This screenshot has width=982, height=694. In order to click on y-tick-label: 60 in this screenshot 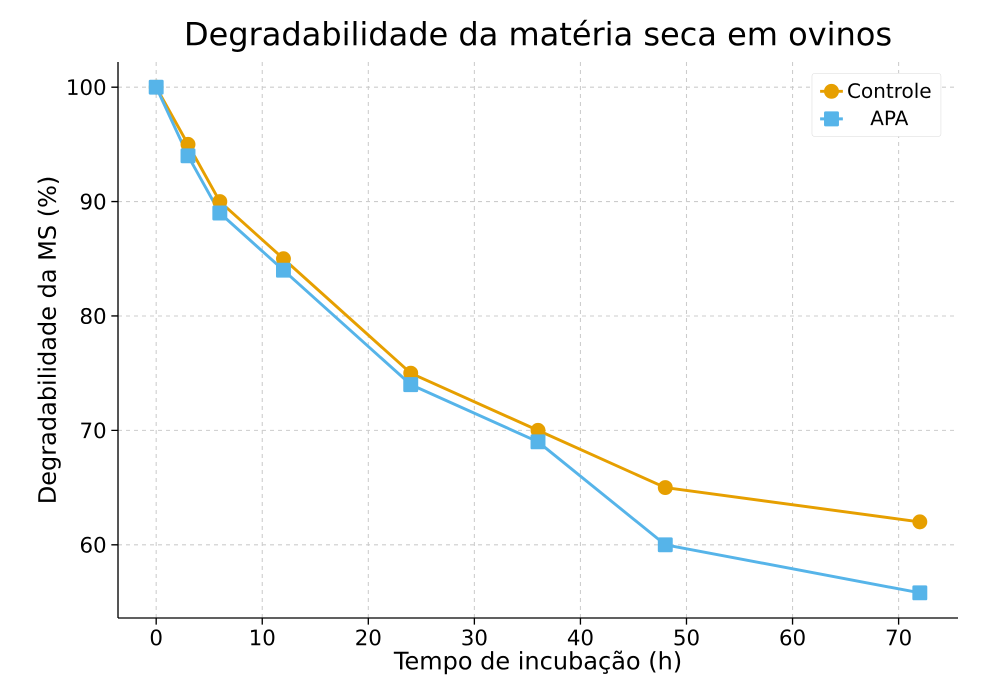, I will do `click(93, 544)`.